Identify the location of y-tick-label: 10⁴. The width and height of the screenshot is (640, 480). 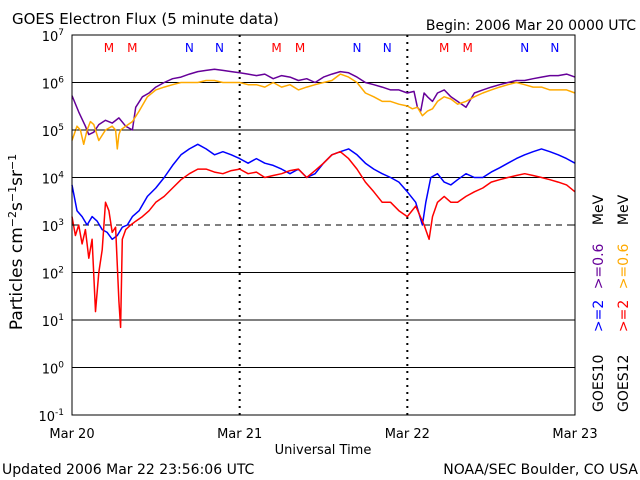
(53, 179).